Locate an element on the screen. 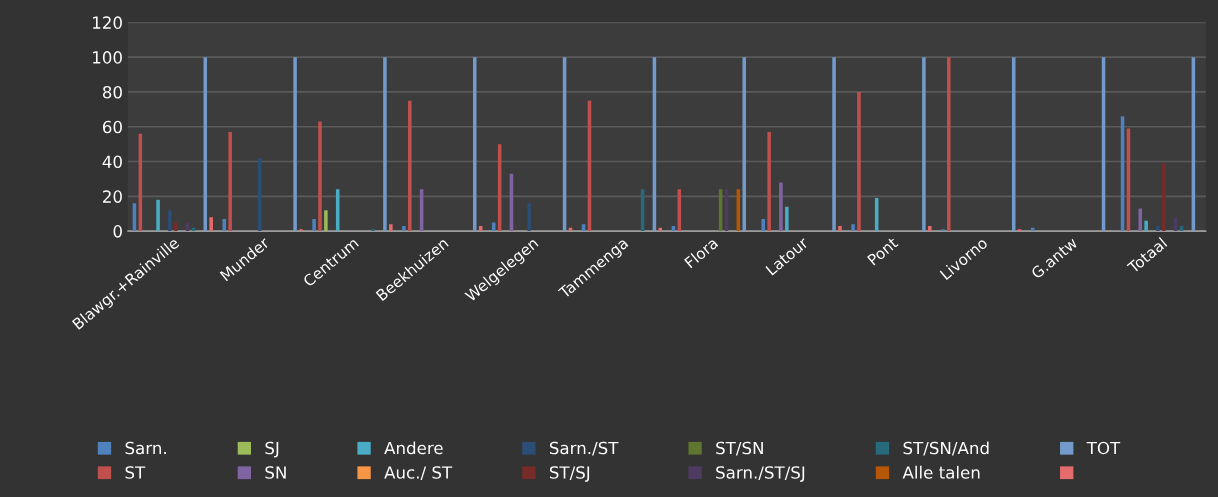  legend-label: Alle talen is located at coordinates (941, 472).